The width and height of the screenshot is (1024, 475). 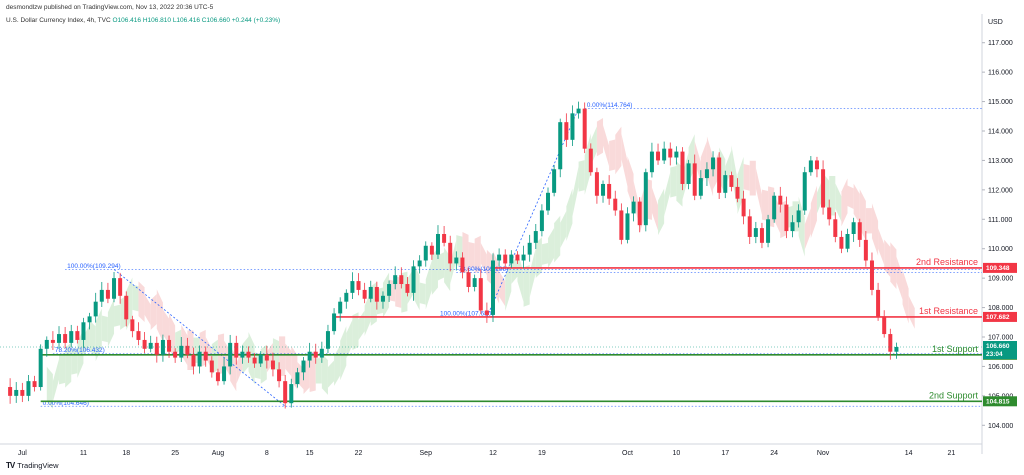 What do you see at coordinates (1000, 426) in the screenshot?
I see `price-tick-label: 104.000` at bounding box center [1000, 426].